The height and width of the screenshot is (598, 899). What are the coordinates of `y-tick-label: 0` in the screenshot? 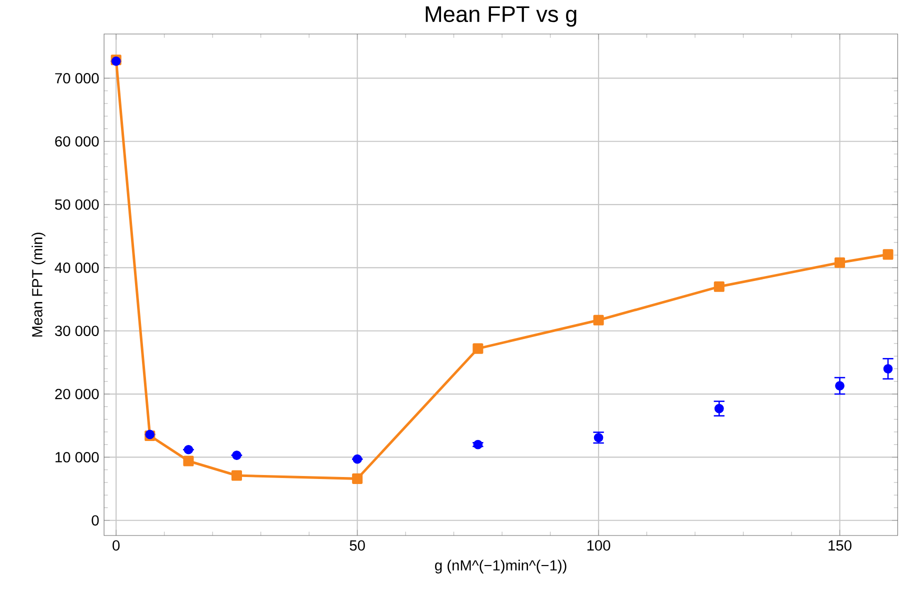 It's located at (95, 520).